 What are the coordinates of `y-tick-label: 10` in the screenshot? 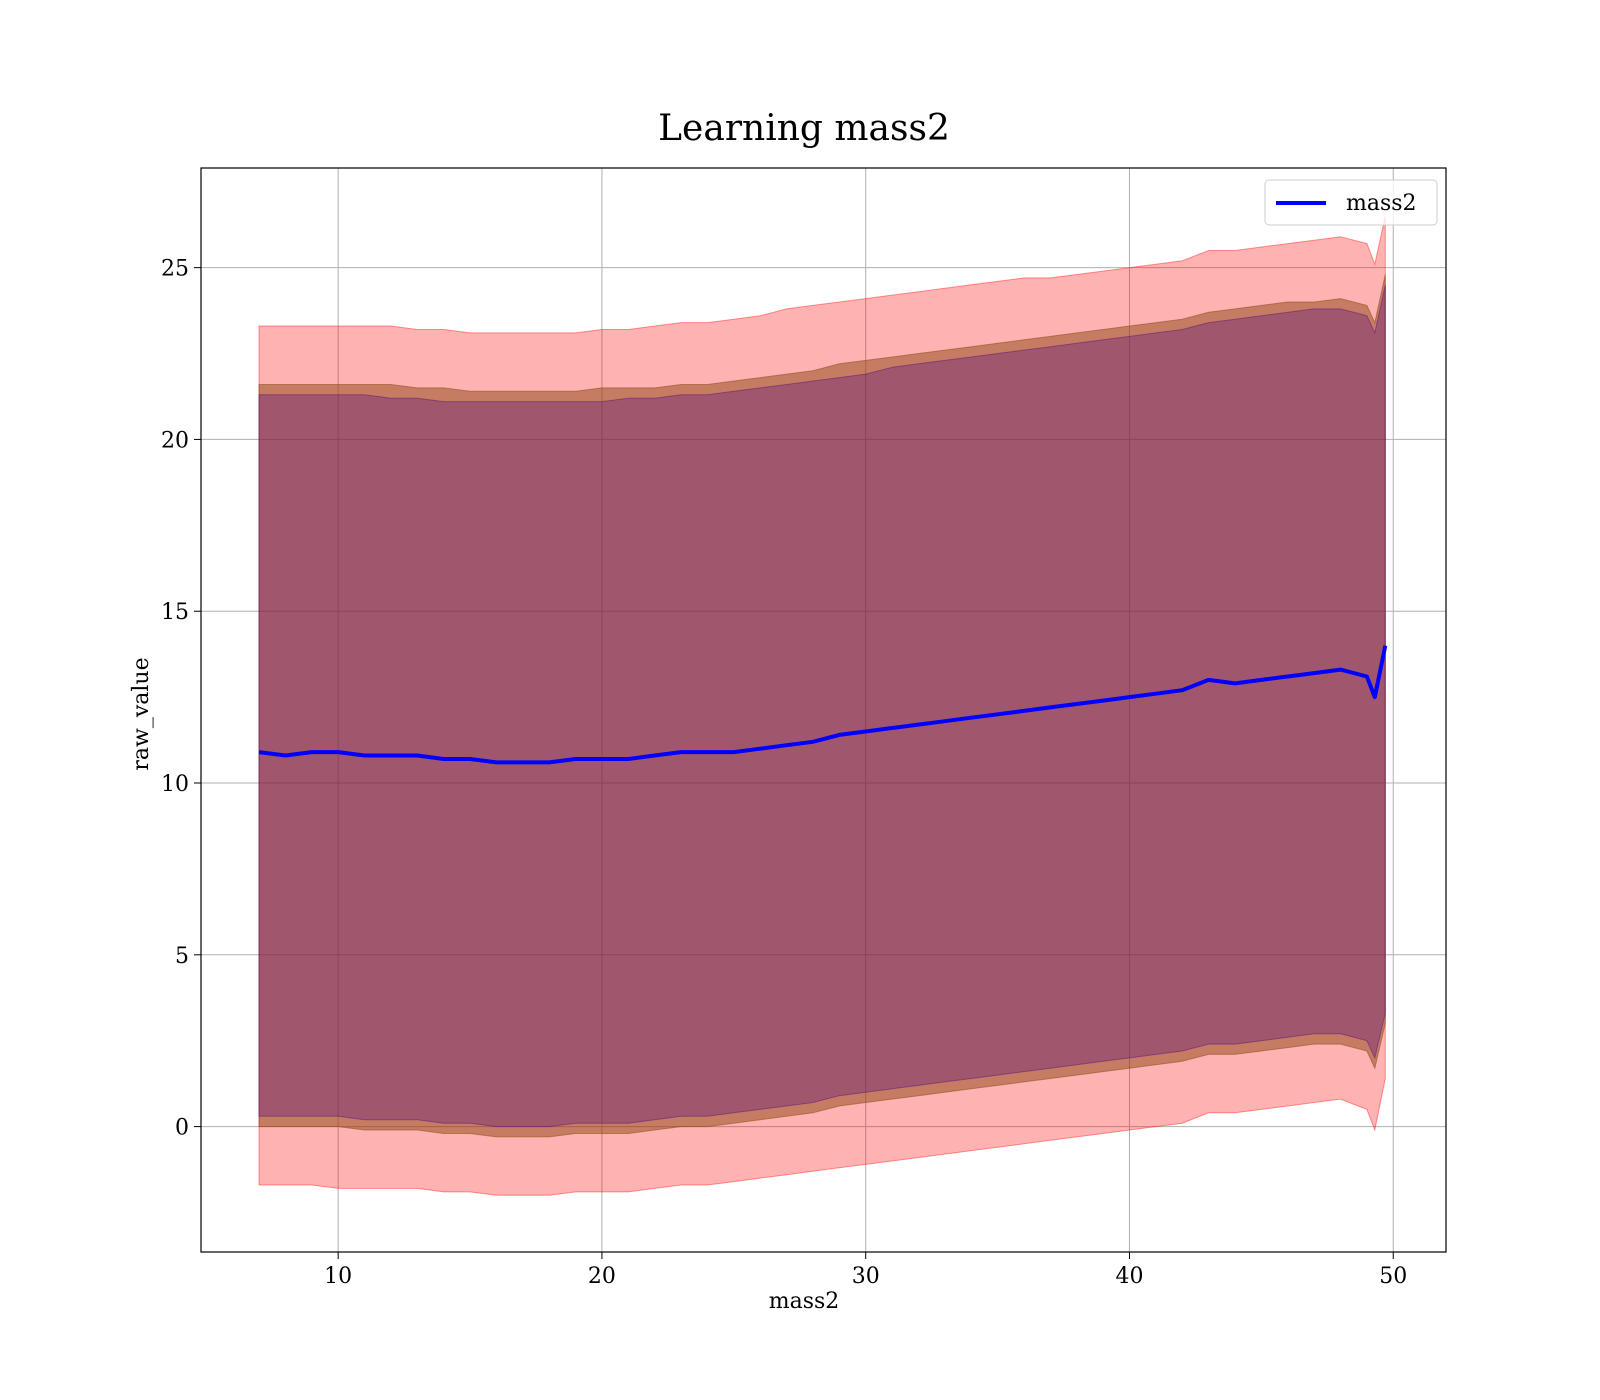 It's located at (175, 784).